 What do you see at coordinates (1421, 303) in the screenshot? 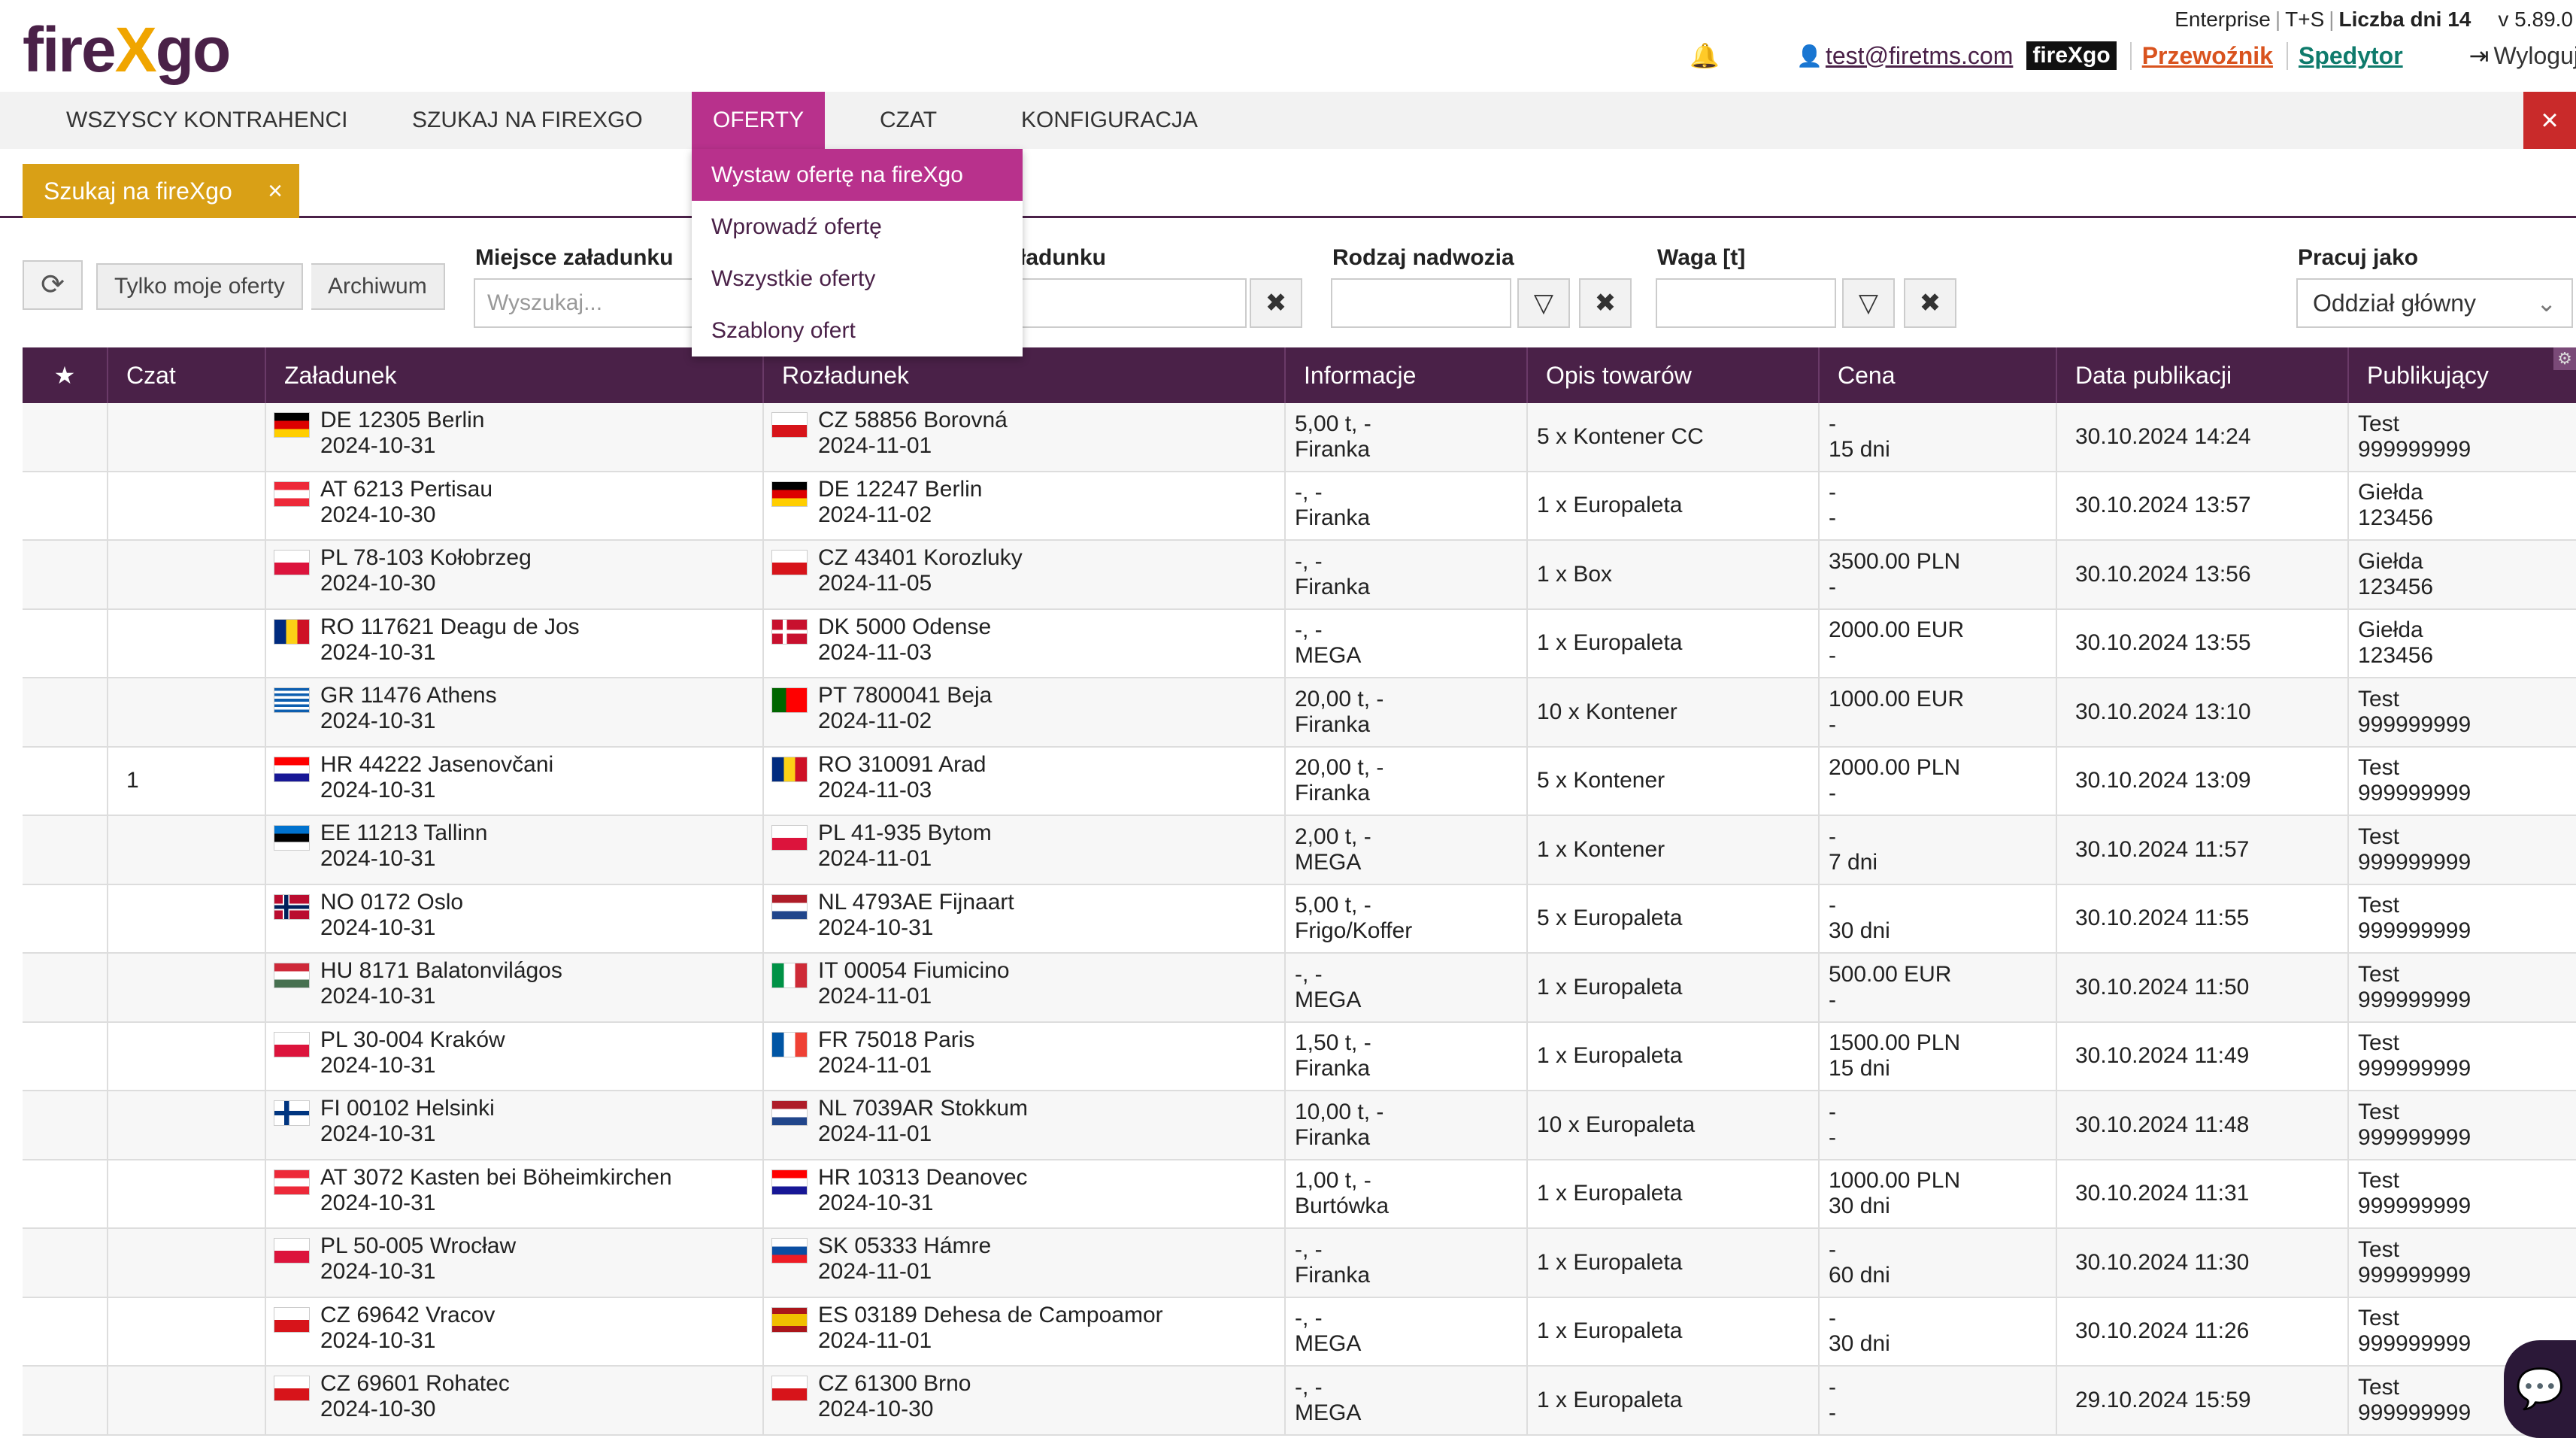
I see `body-type-input` at bounding box center [1421, 303].